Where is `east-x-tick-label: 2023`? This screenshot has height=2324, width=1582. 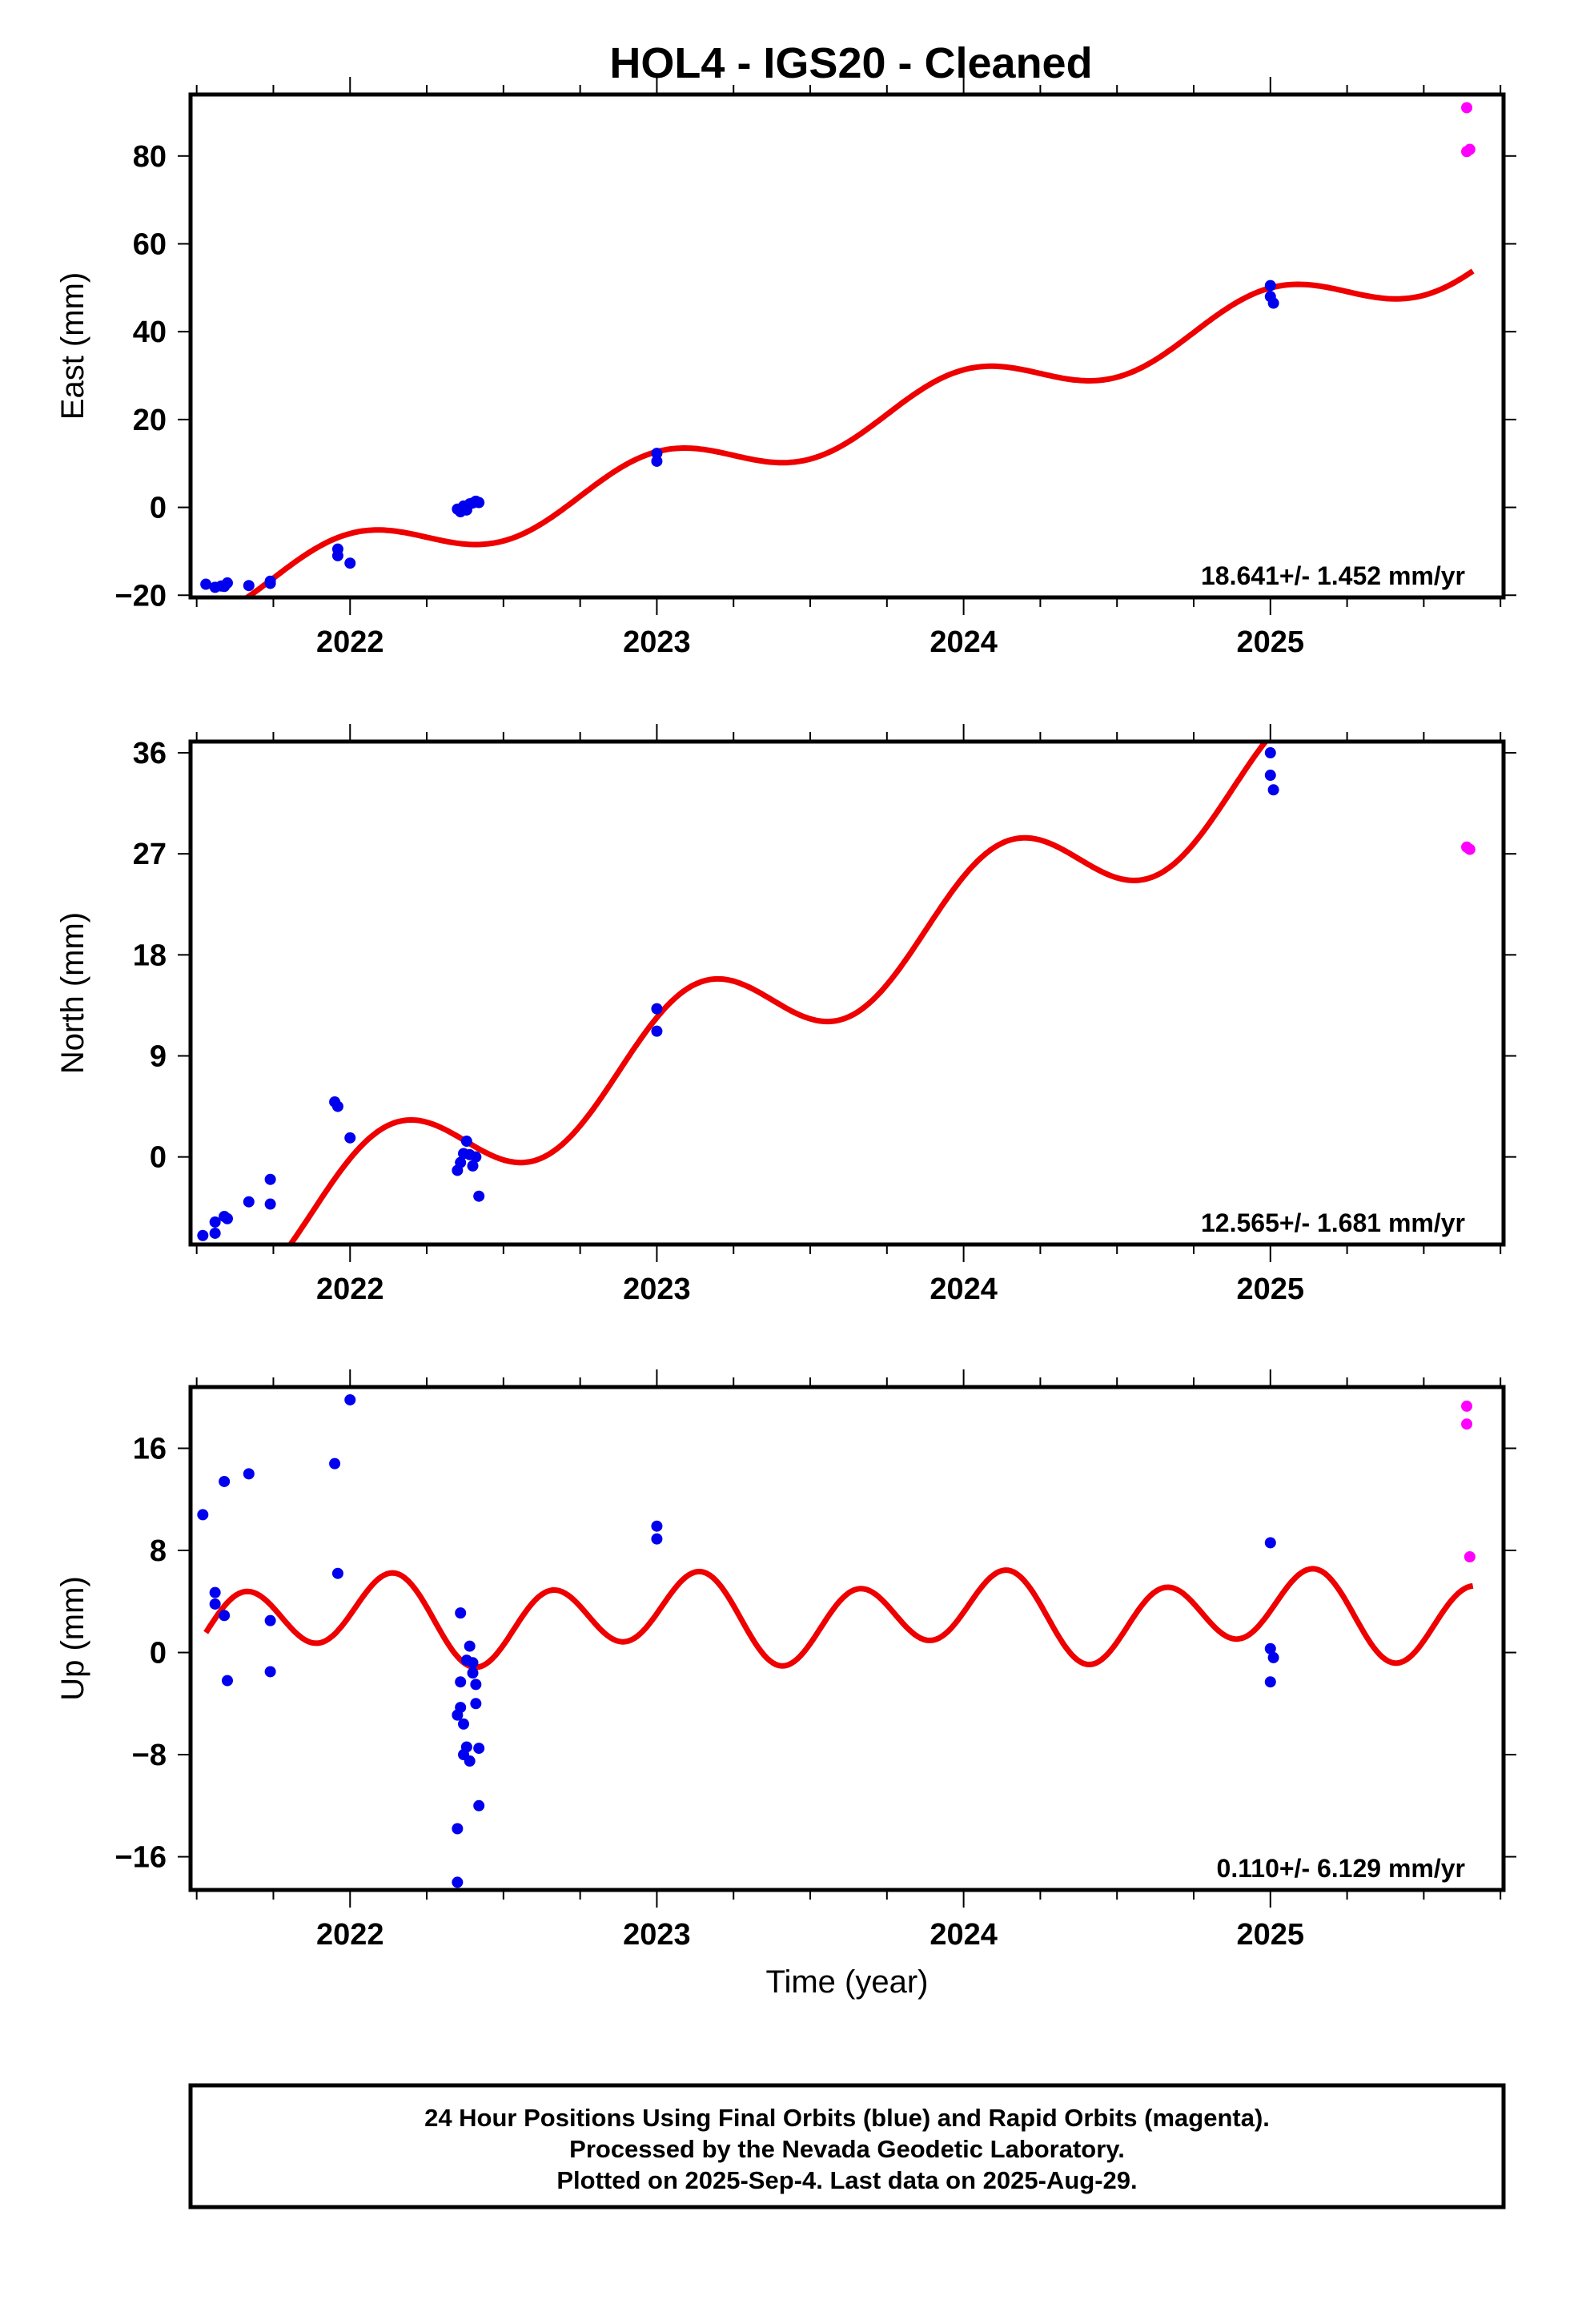 east-x-tick-label: 2023 is located at coordinates (657, 642).